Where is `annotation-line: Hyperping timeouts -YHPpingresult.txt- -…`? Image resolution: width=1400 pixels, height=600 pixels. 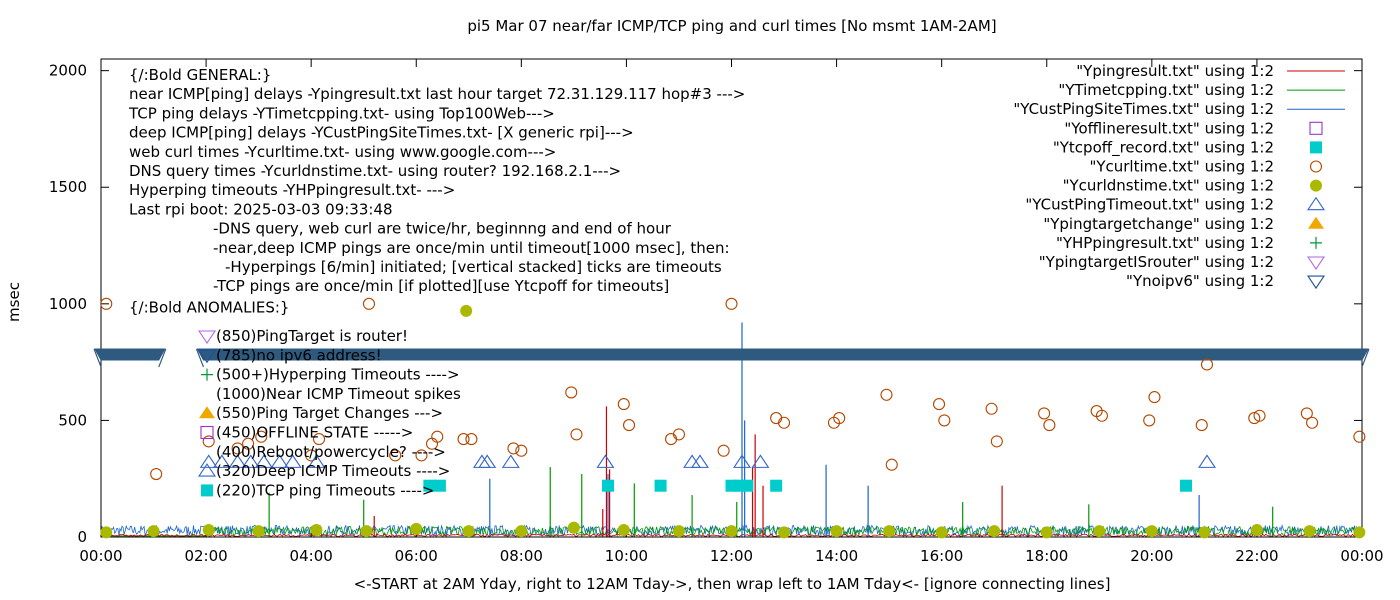 annotation-line: Hyperping timeouts -YHPpingresult.txt- -… is located at coordinates (292, 190).